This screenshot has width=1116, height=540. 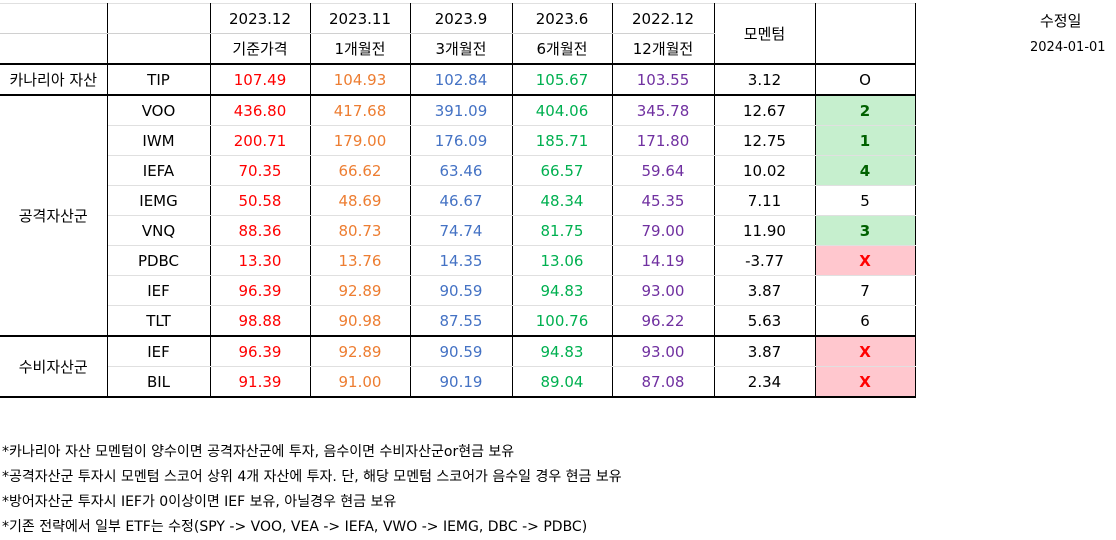 What do you see at coordinates (461, 18) in the screenshot?
I see `header-period: 2023.9` at bounding box center [461, 18].